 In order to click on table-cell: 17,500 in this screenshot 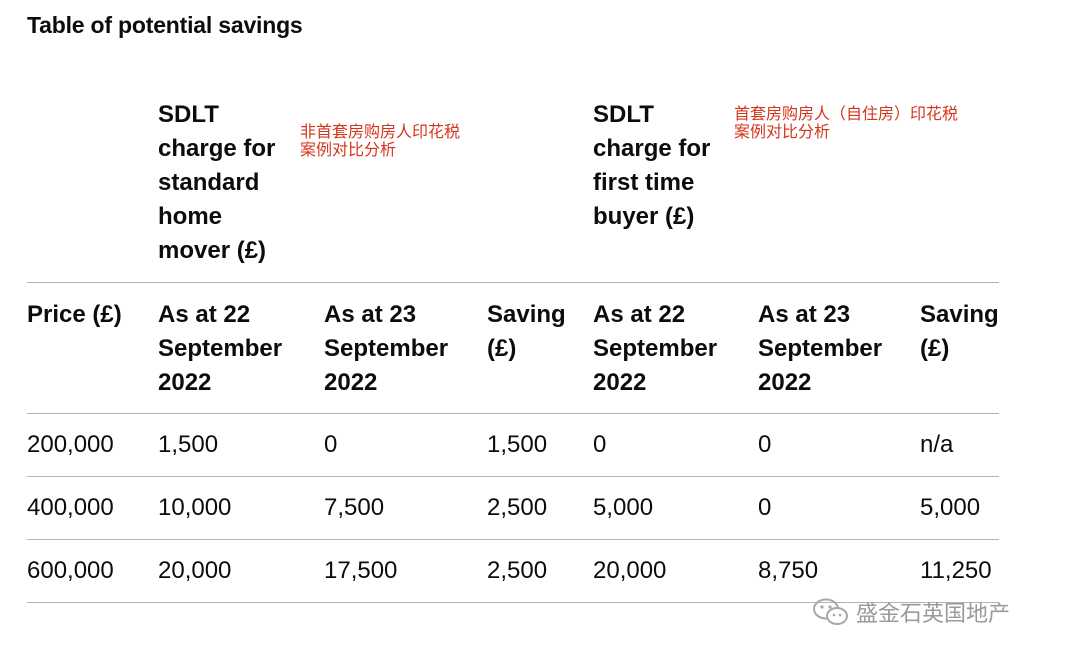, I will do `click(361, 570)`.